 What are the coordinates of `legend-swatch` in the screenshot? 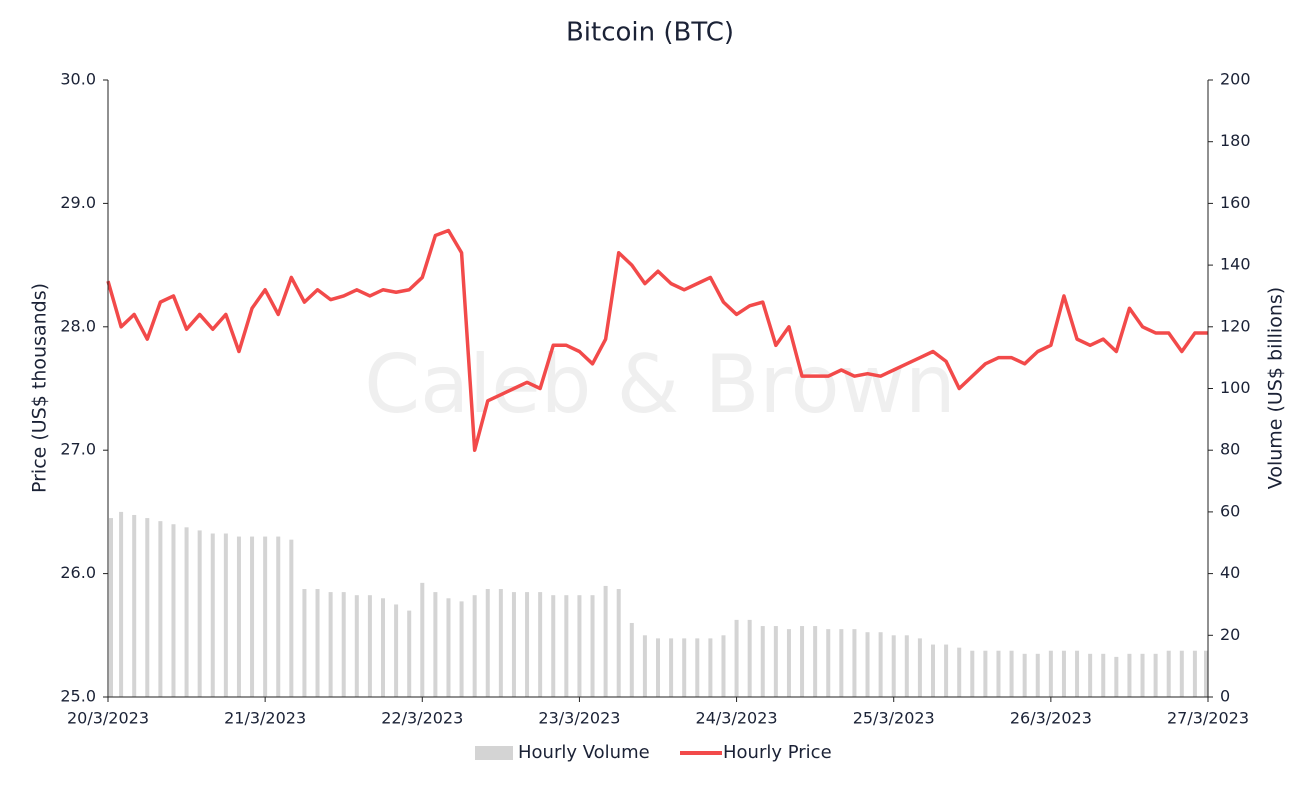 It's located at (494, 753).